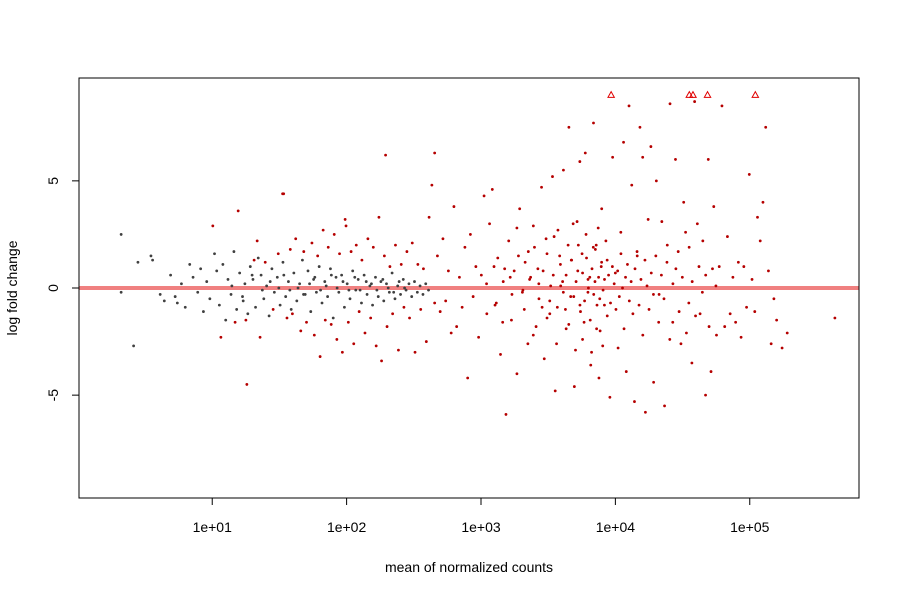 The width and height of the screenshot is (900, 597). Describe the element at coordinates (347, 527) in the screenshot. I see `x-tick-label: 1e+02` at that location.